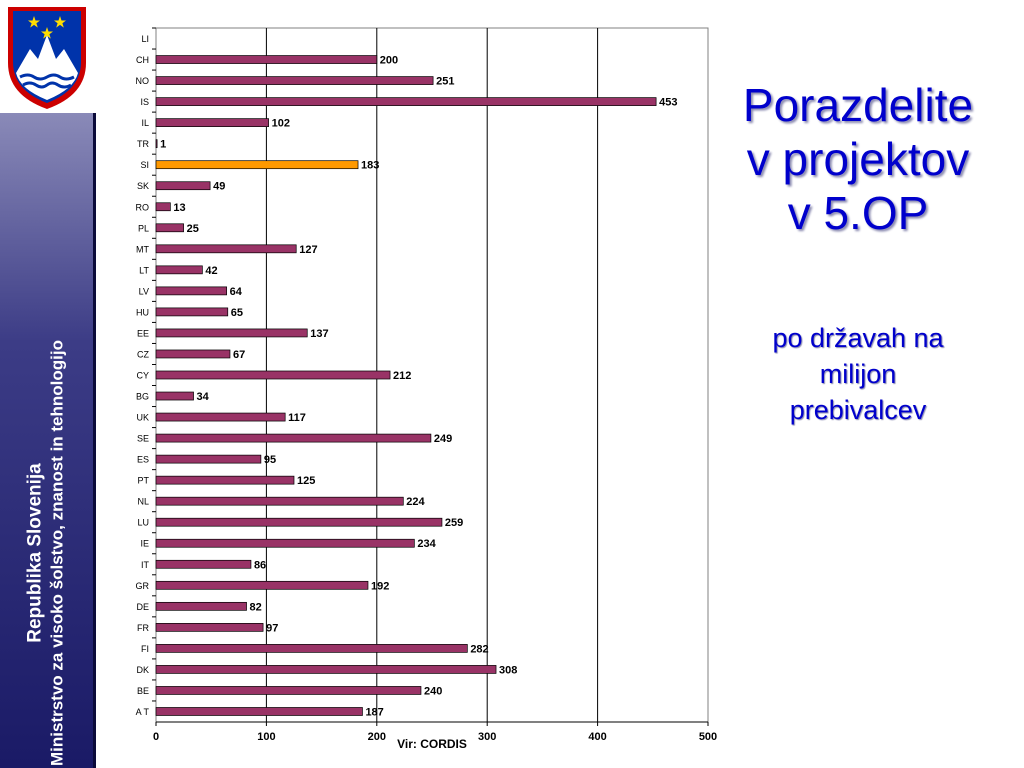 The height and width of the screenshot is (768, 1024). I want to click on value-label: 49, so click(219, 187).